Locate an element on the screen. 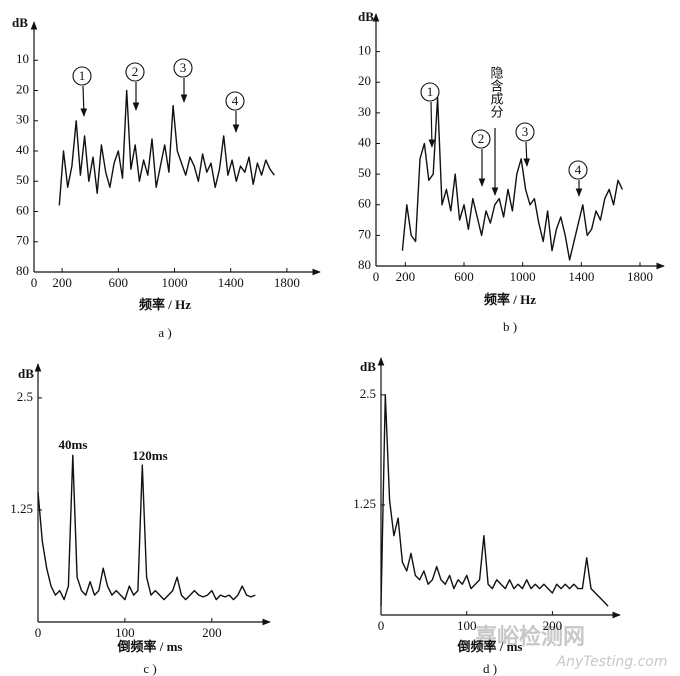 The width and height of the screenshot is (680, 676). panel-label: d ) is located at coordinates (490, 668).